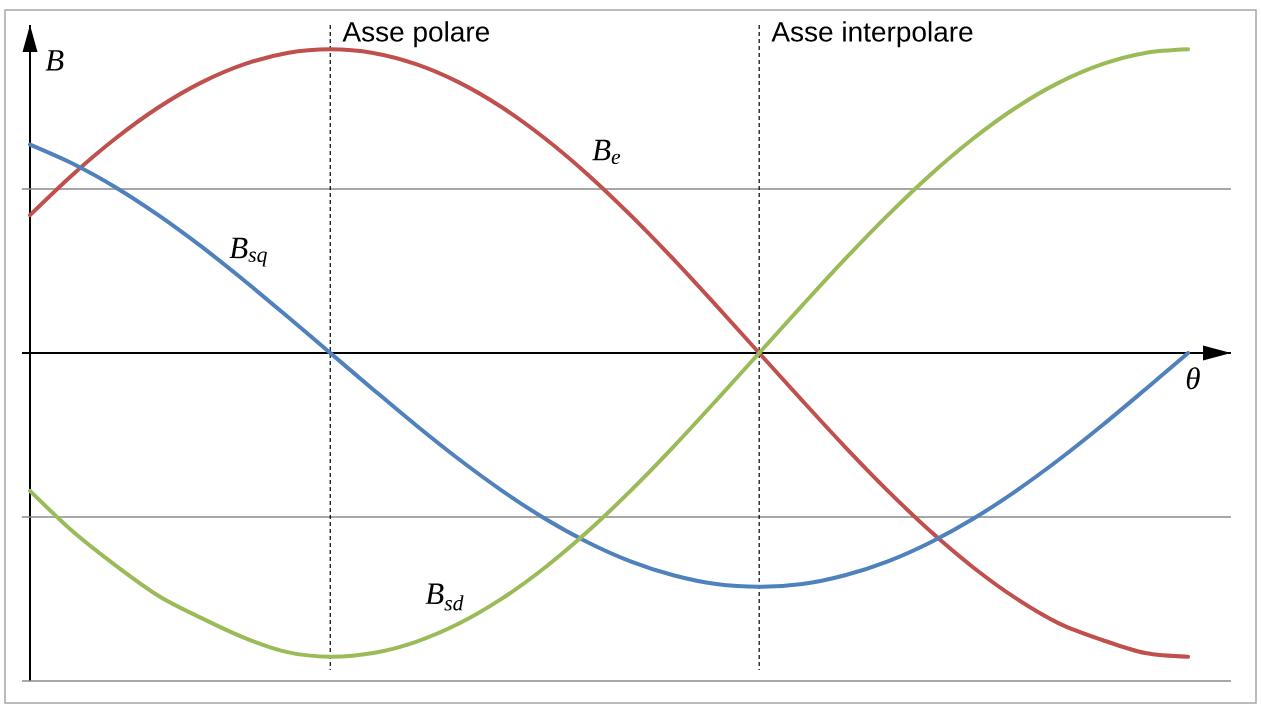 This screenshot has width=1261, height=708. Describe the element at coordinates (416, 34) in the screenshot. I see `text: Asse polare` at that location.